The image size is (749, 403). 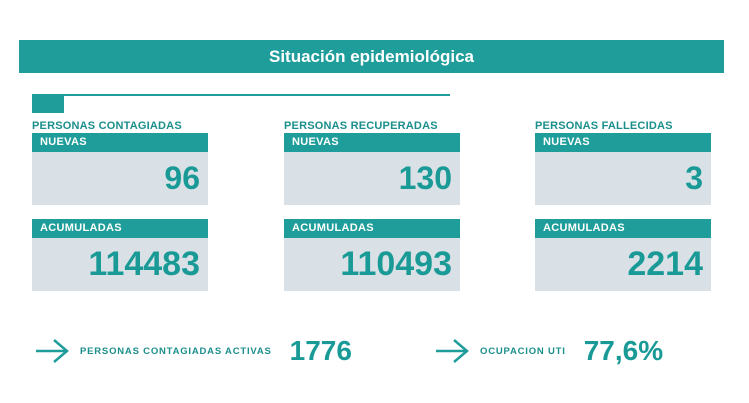 I want to click on card-value: 110493, so click(x=372, y=264).